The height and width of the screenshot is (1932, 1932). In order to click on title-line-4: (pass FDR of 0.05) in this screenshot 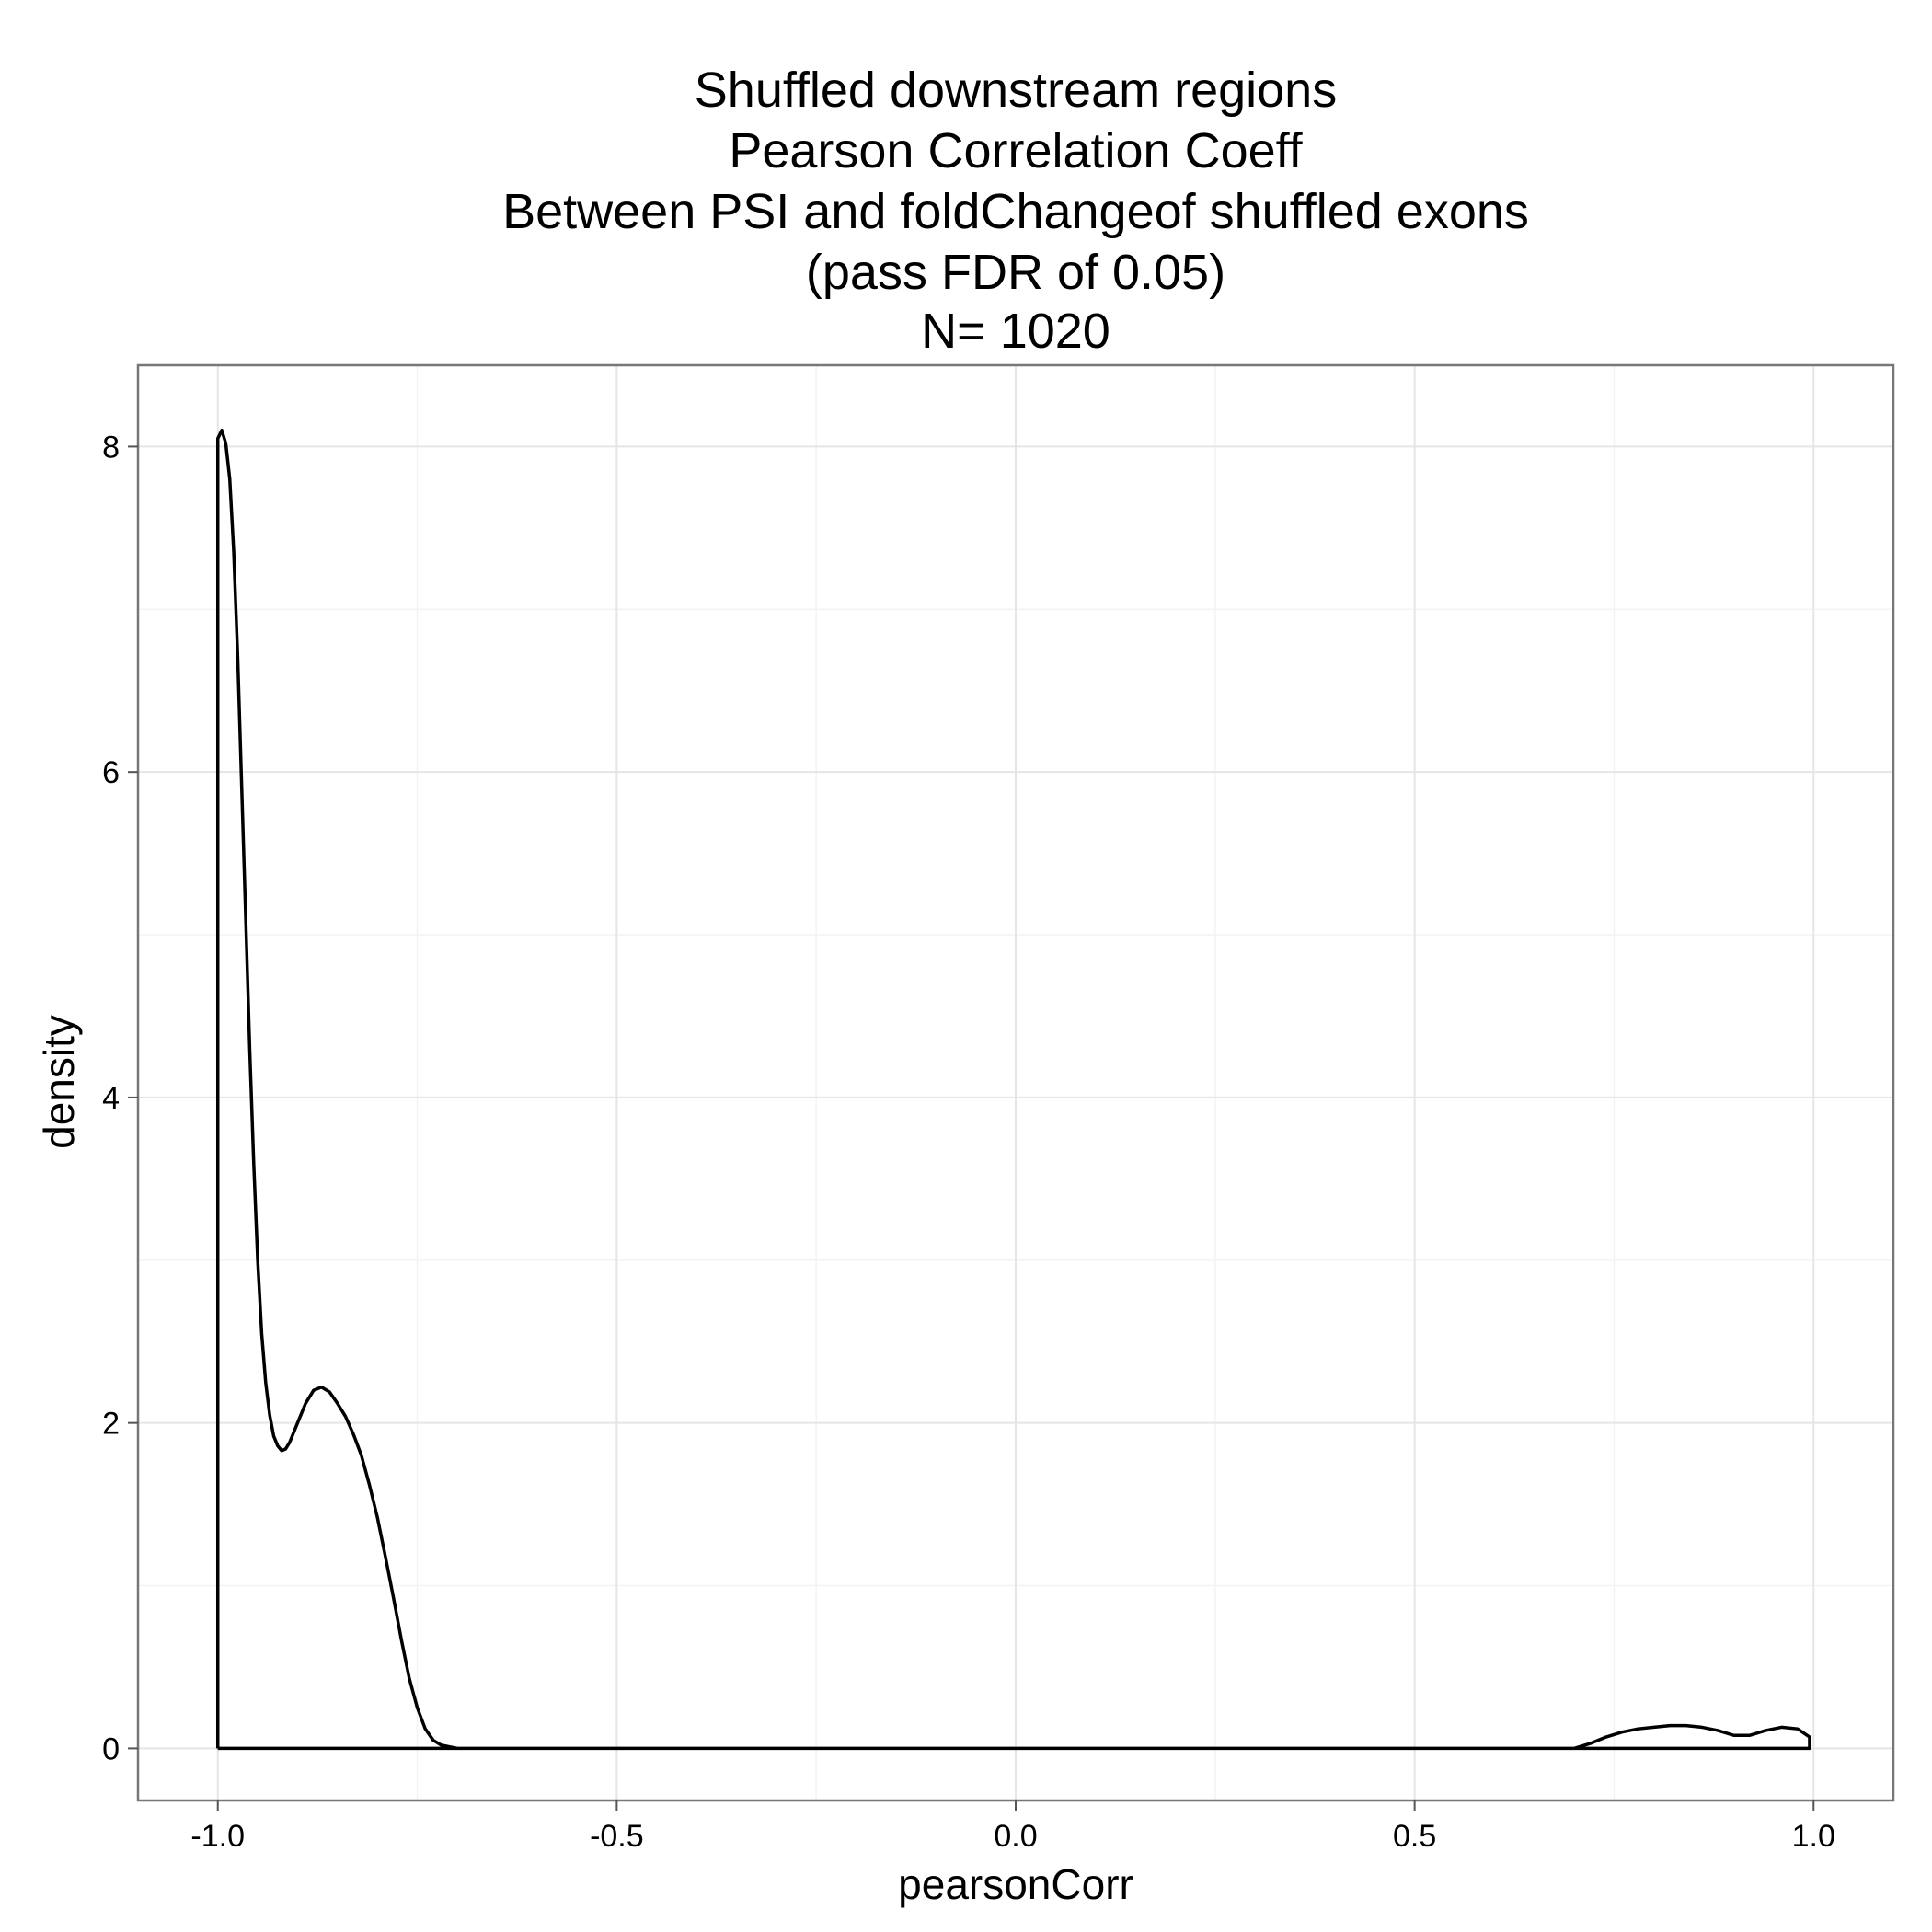, I will do `click(1016, 272)`.